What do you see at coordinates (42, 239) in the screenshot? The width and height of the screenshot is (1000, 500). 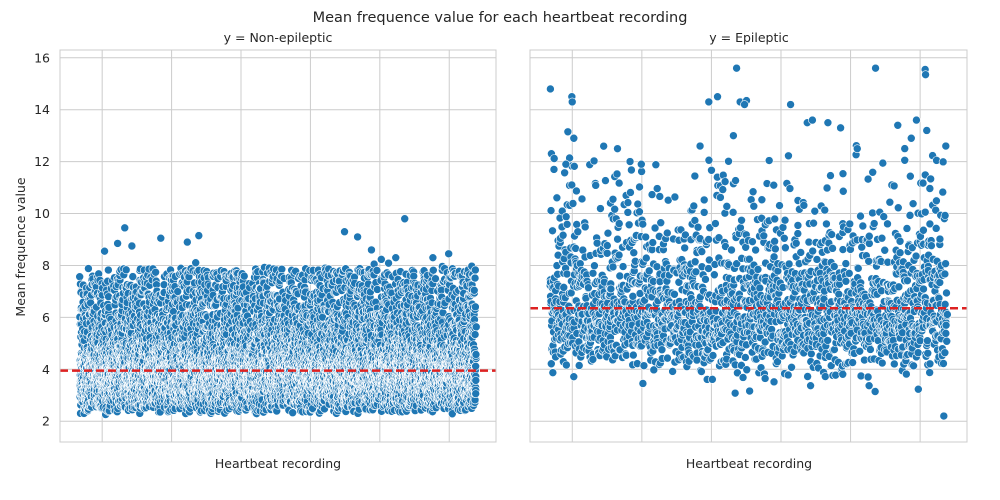 I see `y-ticks-non-epileptic: 2 4 6 8 10 12 14 16` at bounding box center [42, 239].